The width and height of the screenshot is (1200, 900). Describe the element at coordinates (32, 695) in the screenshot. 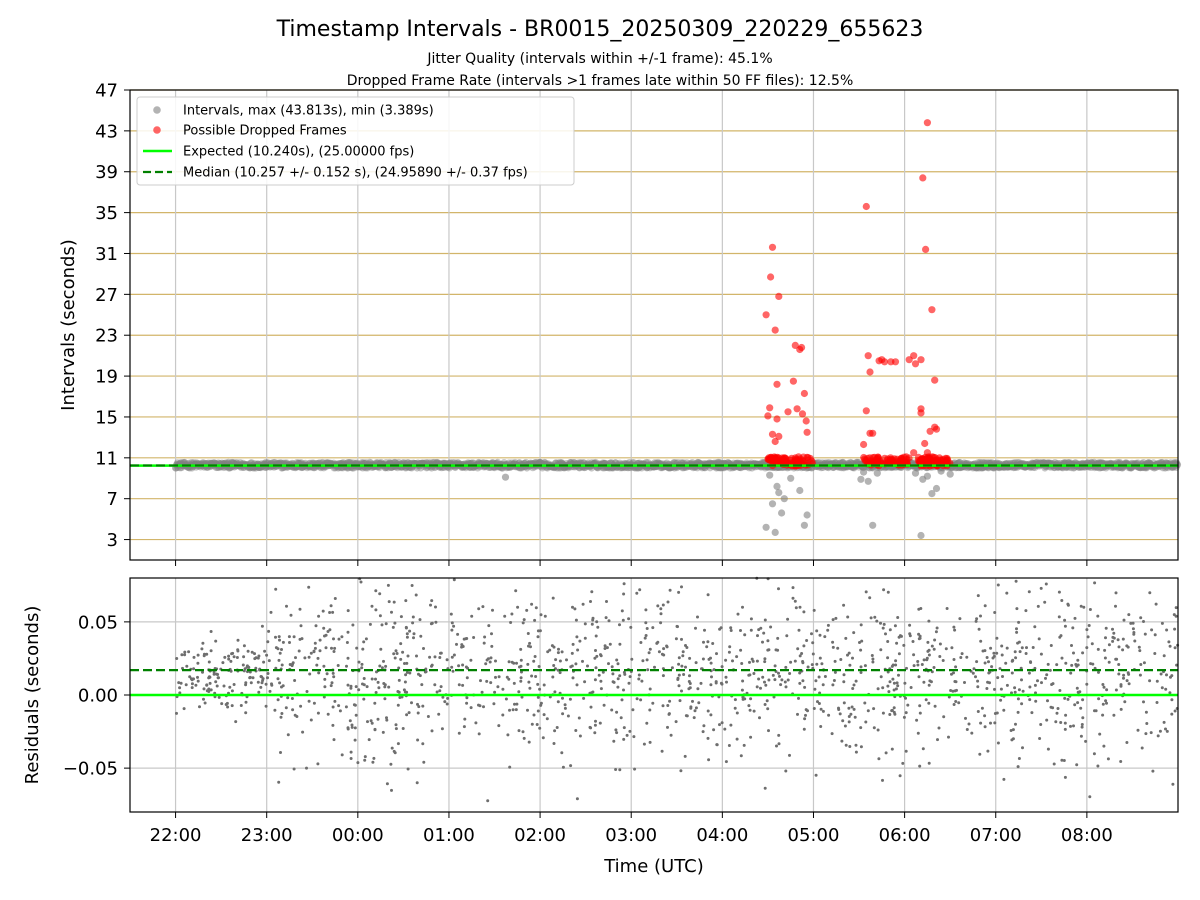

I see `residuals-y-axis-label: Residuals (seconds)` at that location.